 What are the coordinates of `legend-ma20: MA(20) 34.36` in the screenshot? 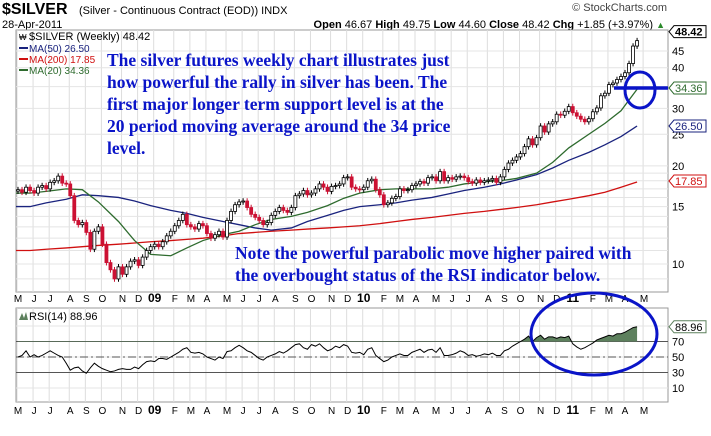 It's located at (59, 71).